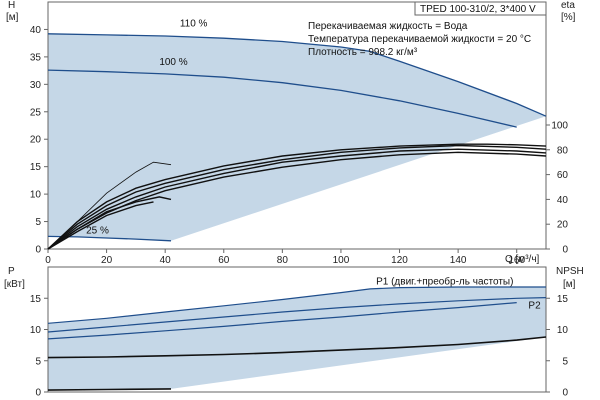 This screenshot has width=600, height=400. I want to click on series-line-p2, so click(297, 315).